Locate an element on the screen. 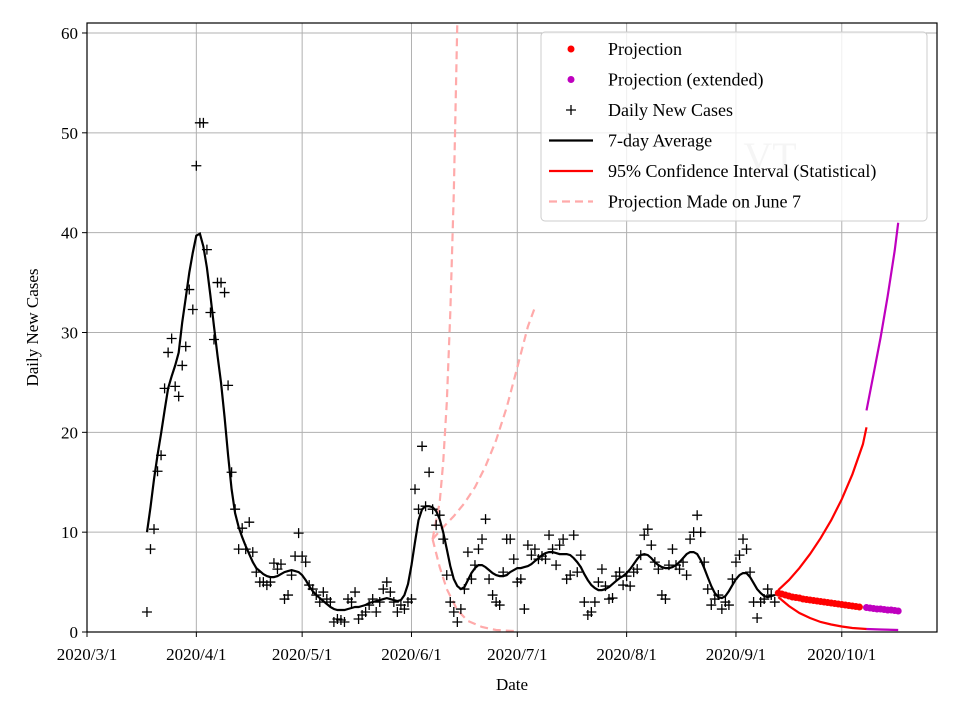 The image size is (960, 720). y-tick-label: 20 is located at coordinates (69, 432).